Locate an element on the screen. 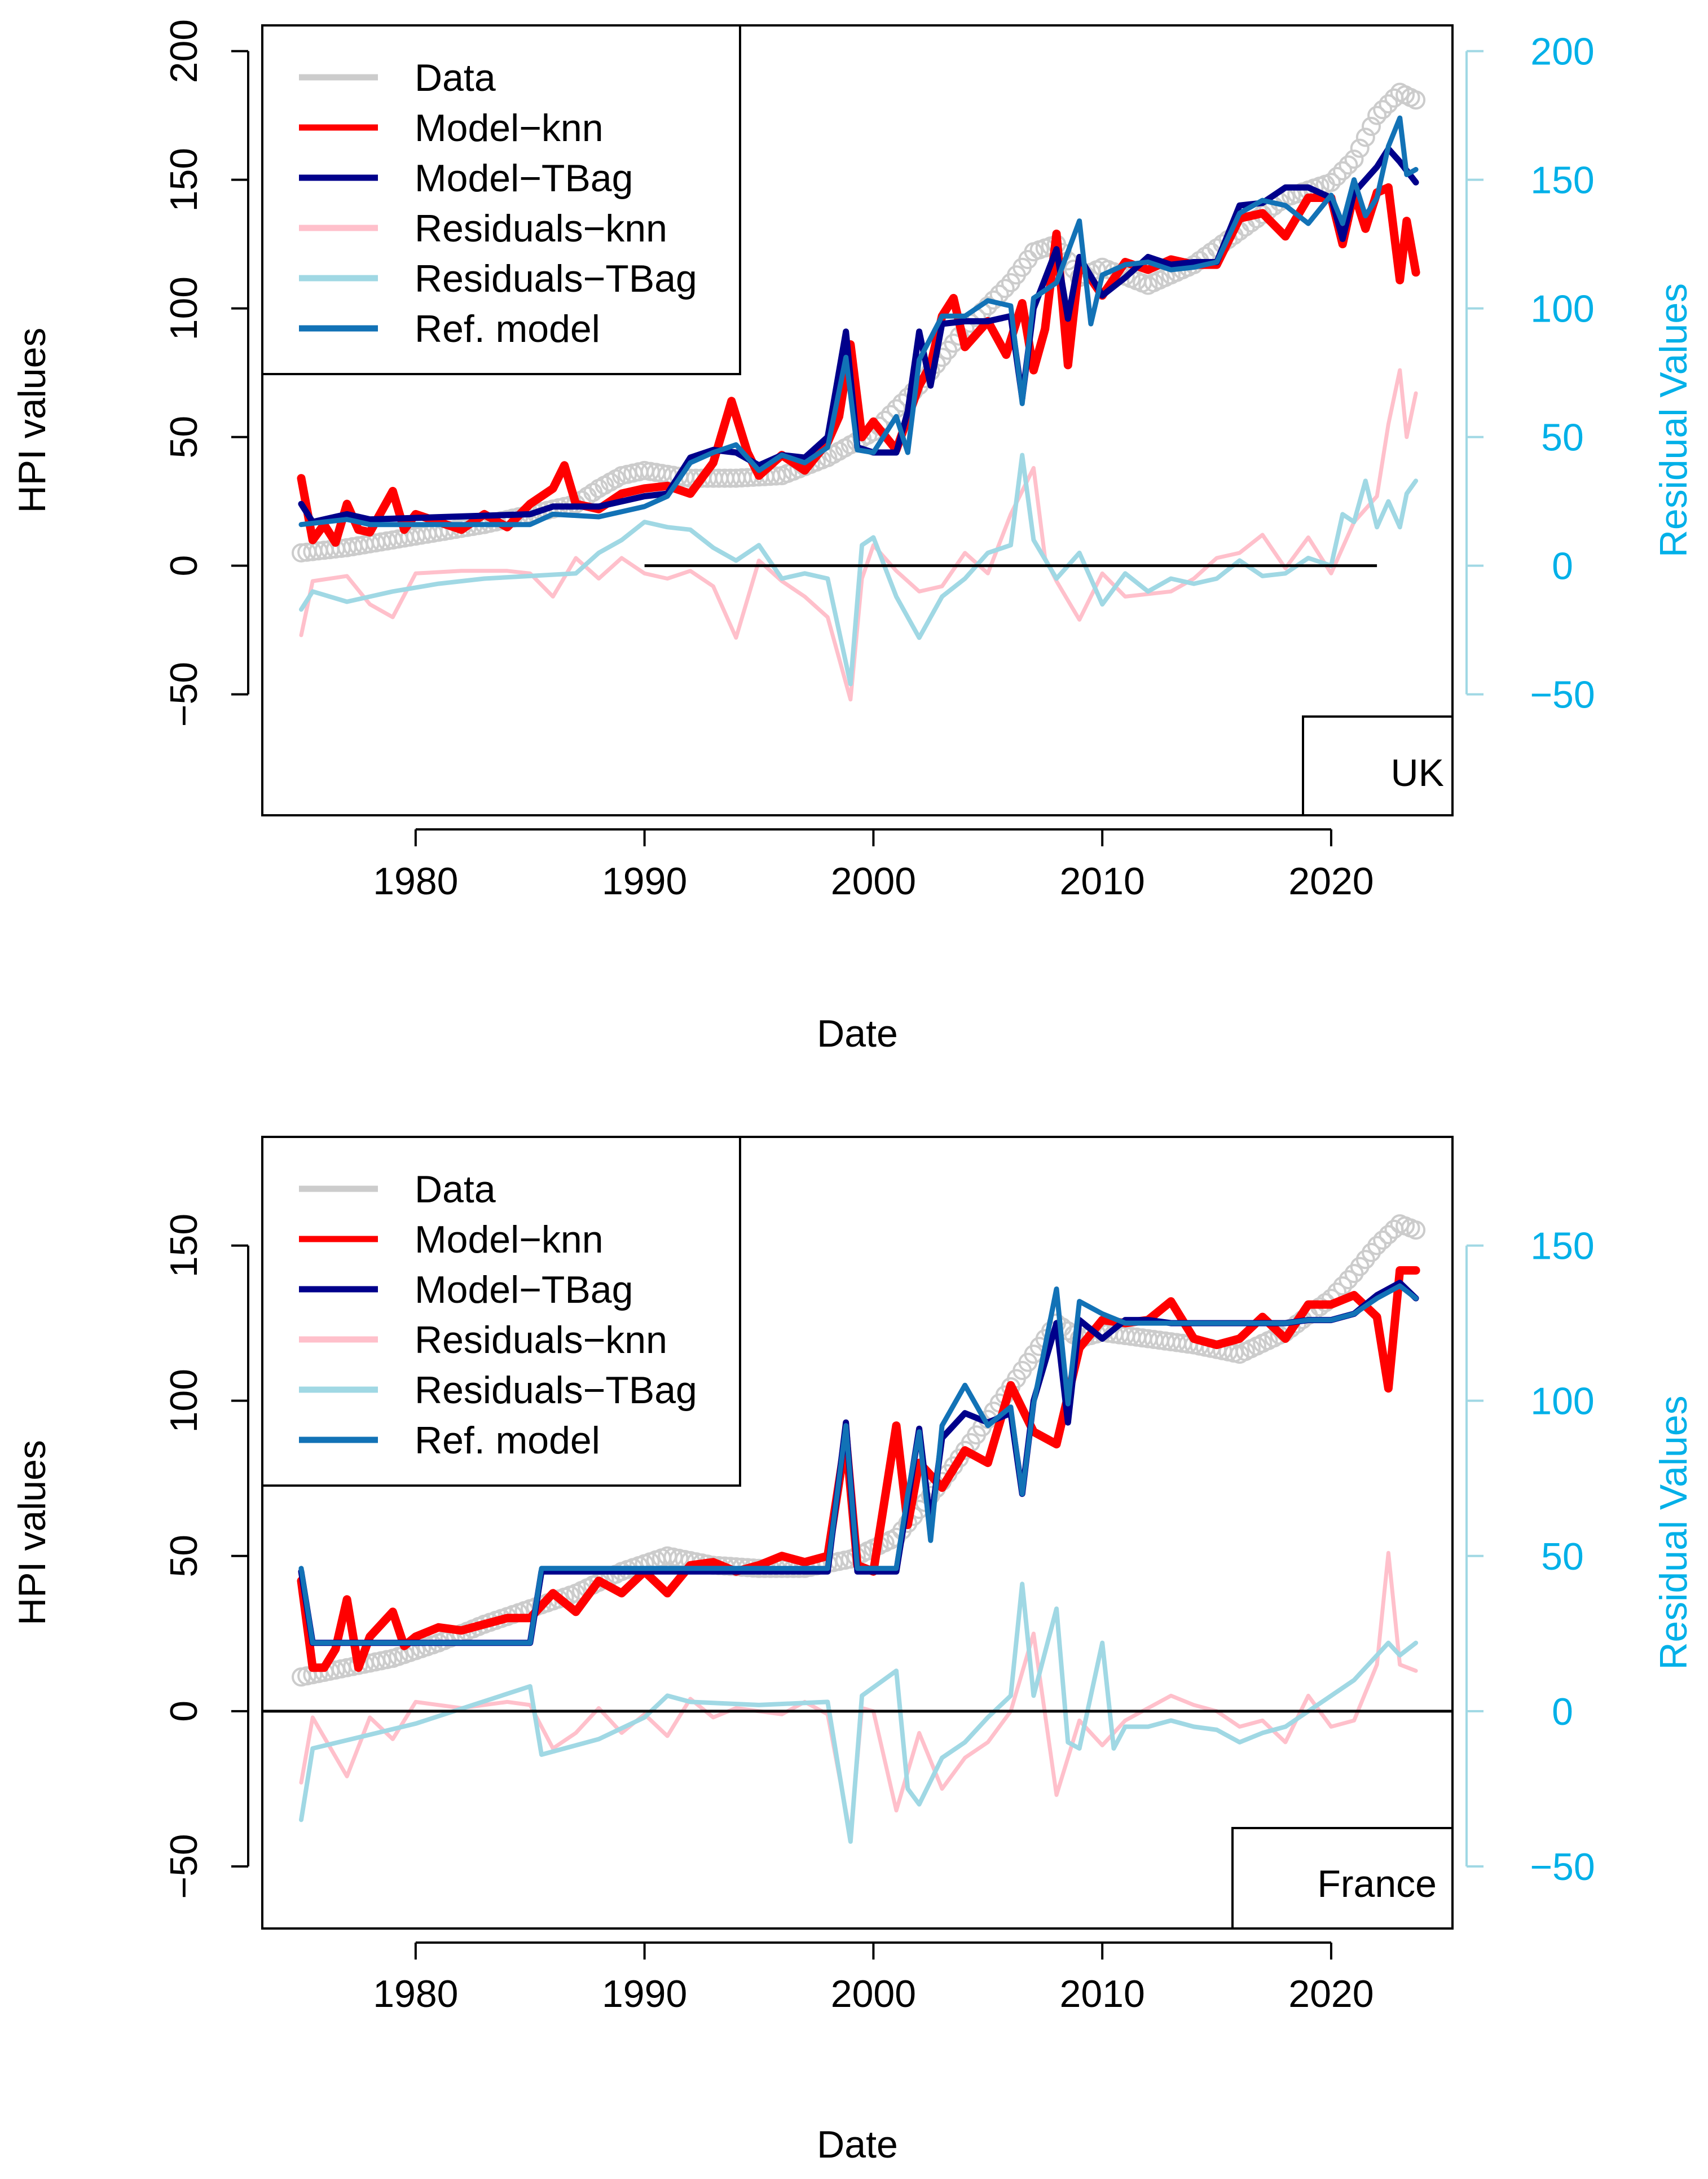  legend-label-residuals-tbag-uk: Residuals−TBag is located at coordinates (556, 278).